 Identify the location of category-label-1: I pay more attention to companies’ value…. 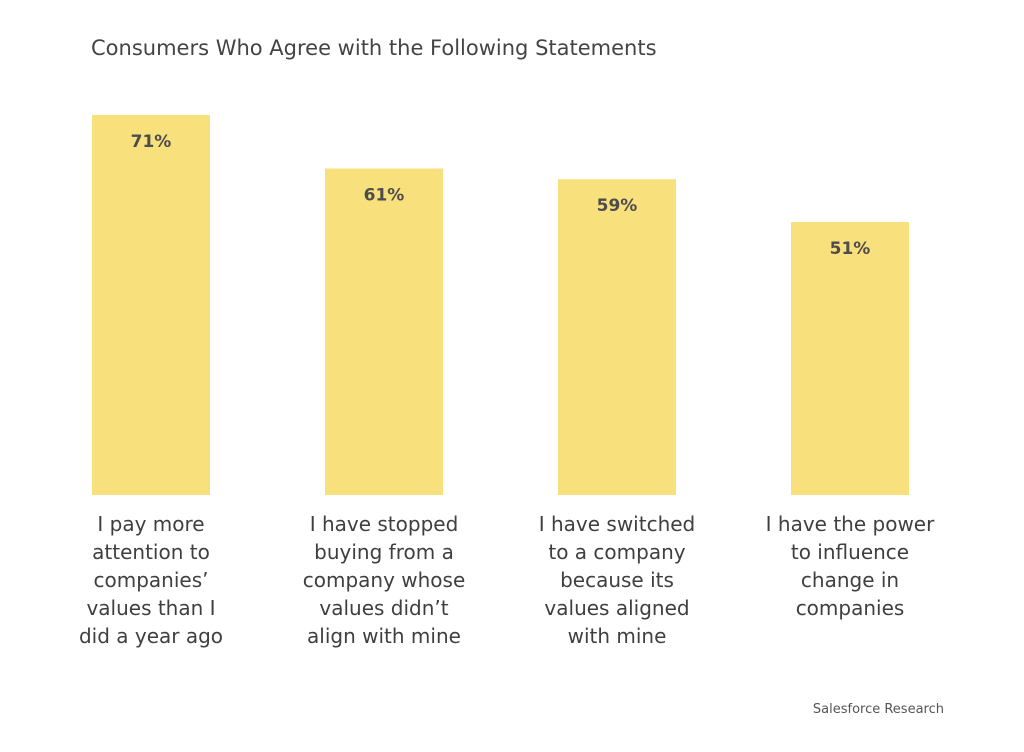
(151, 580).